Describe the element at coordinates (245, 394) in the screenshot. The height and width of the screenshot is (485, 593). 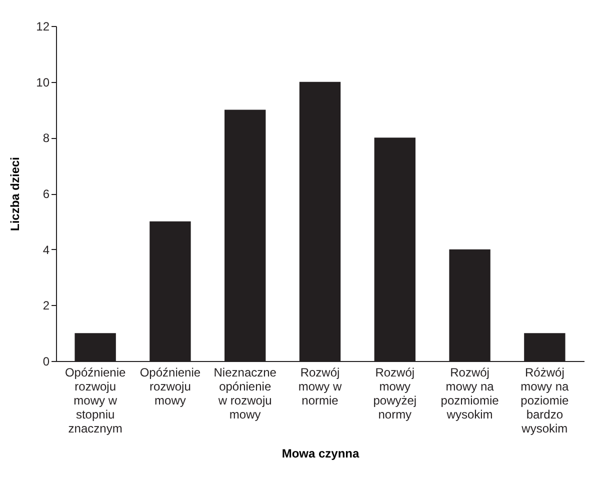
I see `x-tick-label: Nieznaczne opónienie w rozwoju mowy` at that location.